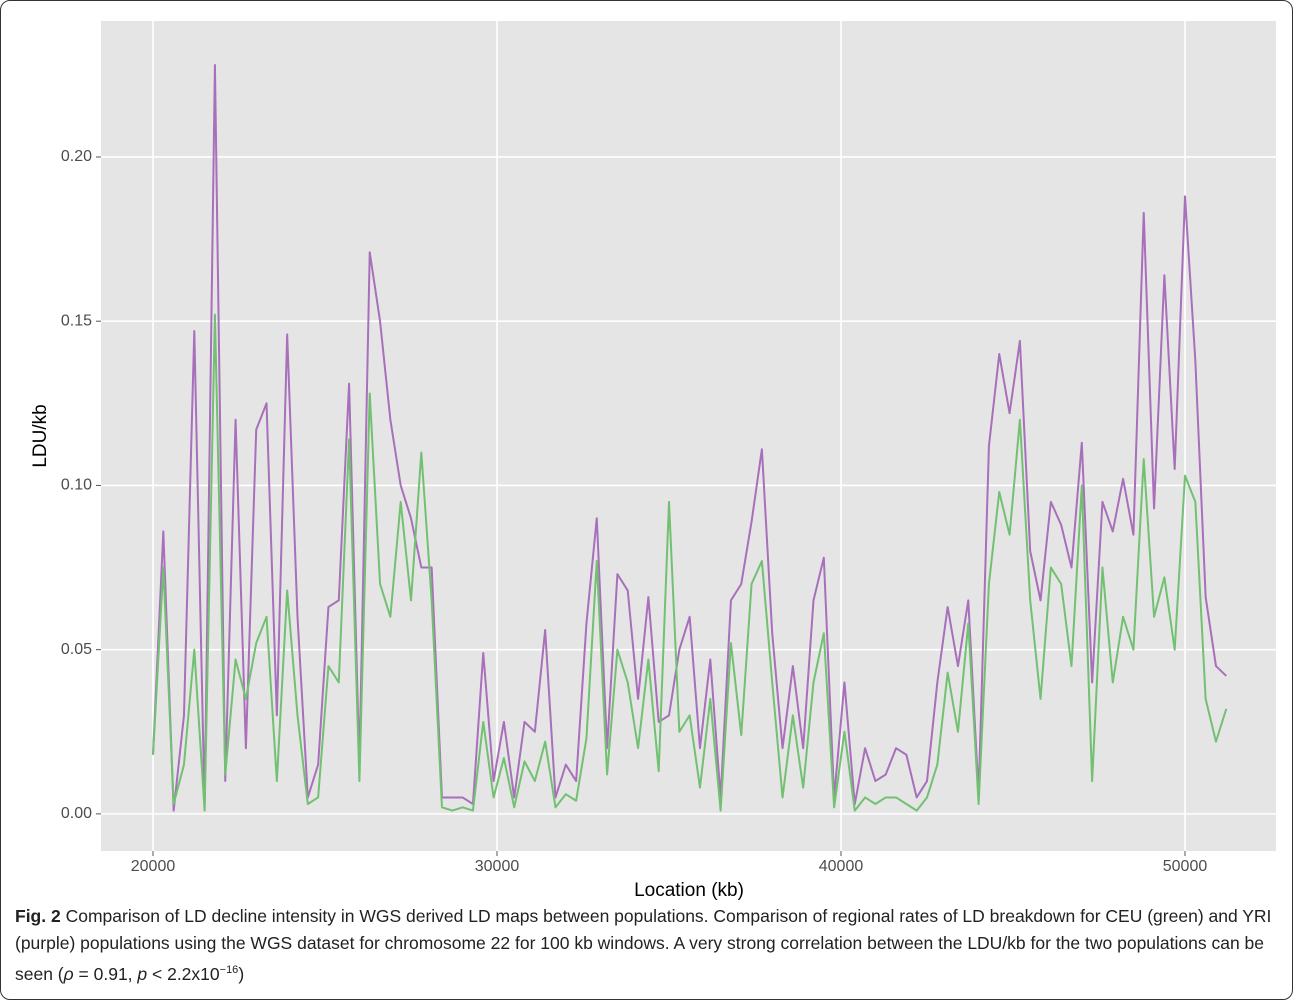  What do you see at coordinates (76, 156) in the screenshot?
I see `y-tick-label: 0.20` at bounding box center [76, 156].